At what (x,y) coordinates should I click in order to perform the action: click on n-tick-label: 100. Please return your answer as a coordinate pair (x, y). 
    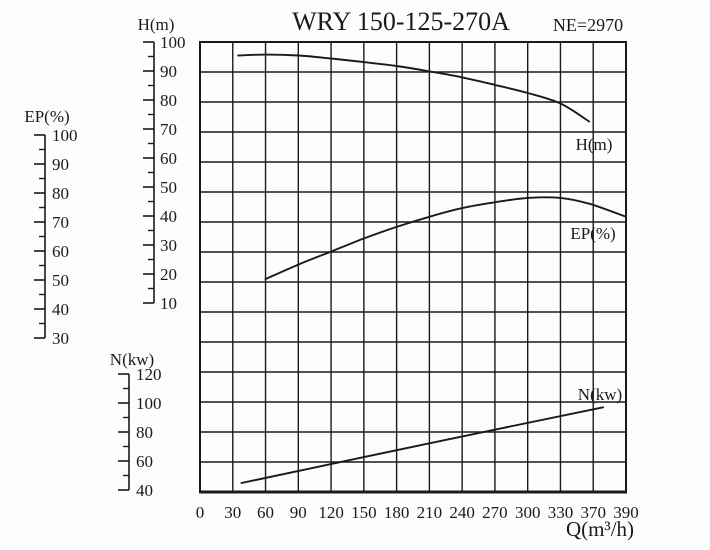
    Looking at the image, I should click on (149, 403).